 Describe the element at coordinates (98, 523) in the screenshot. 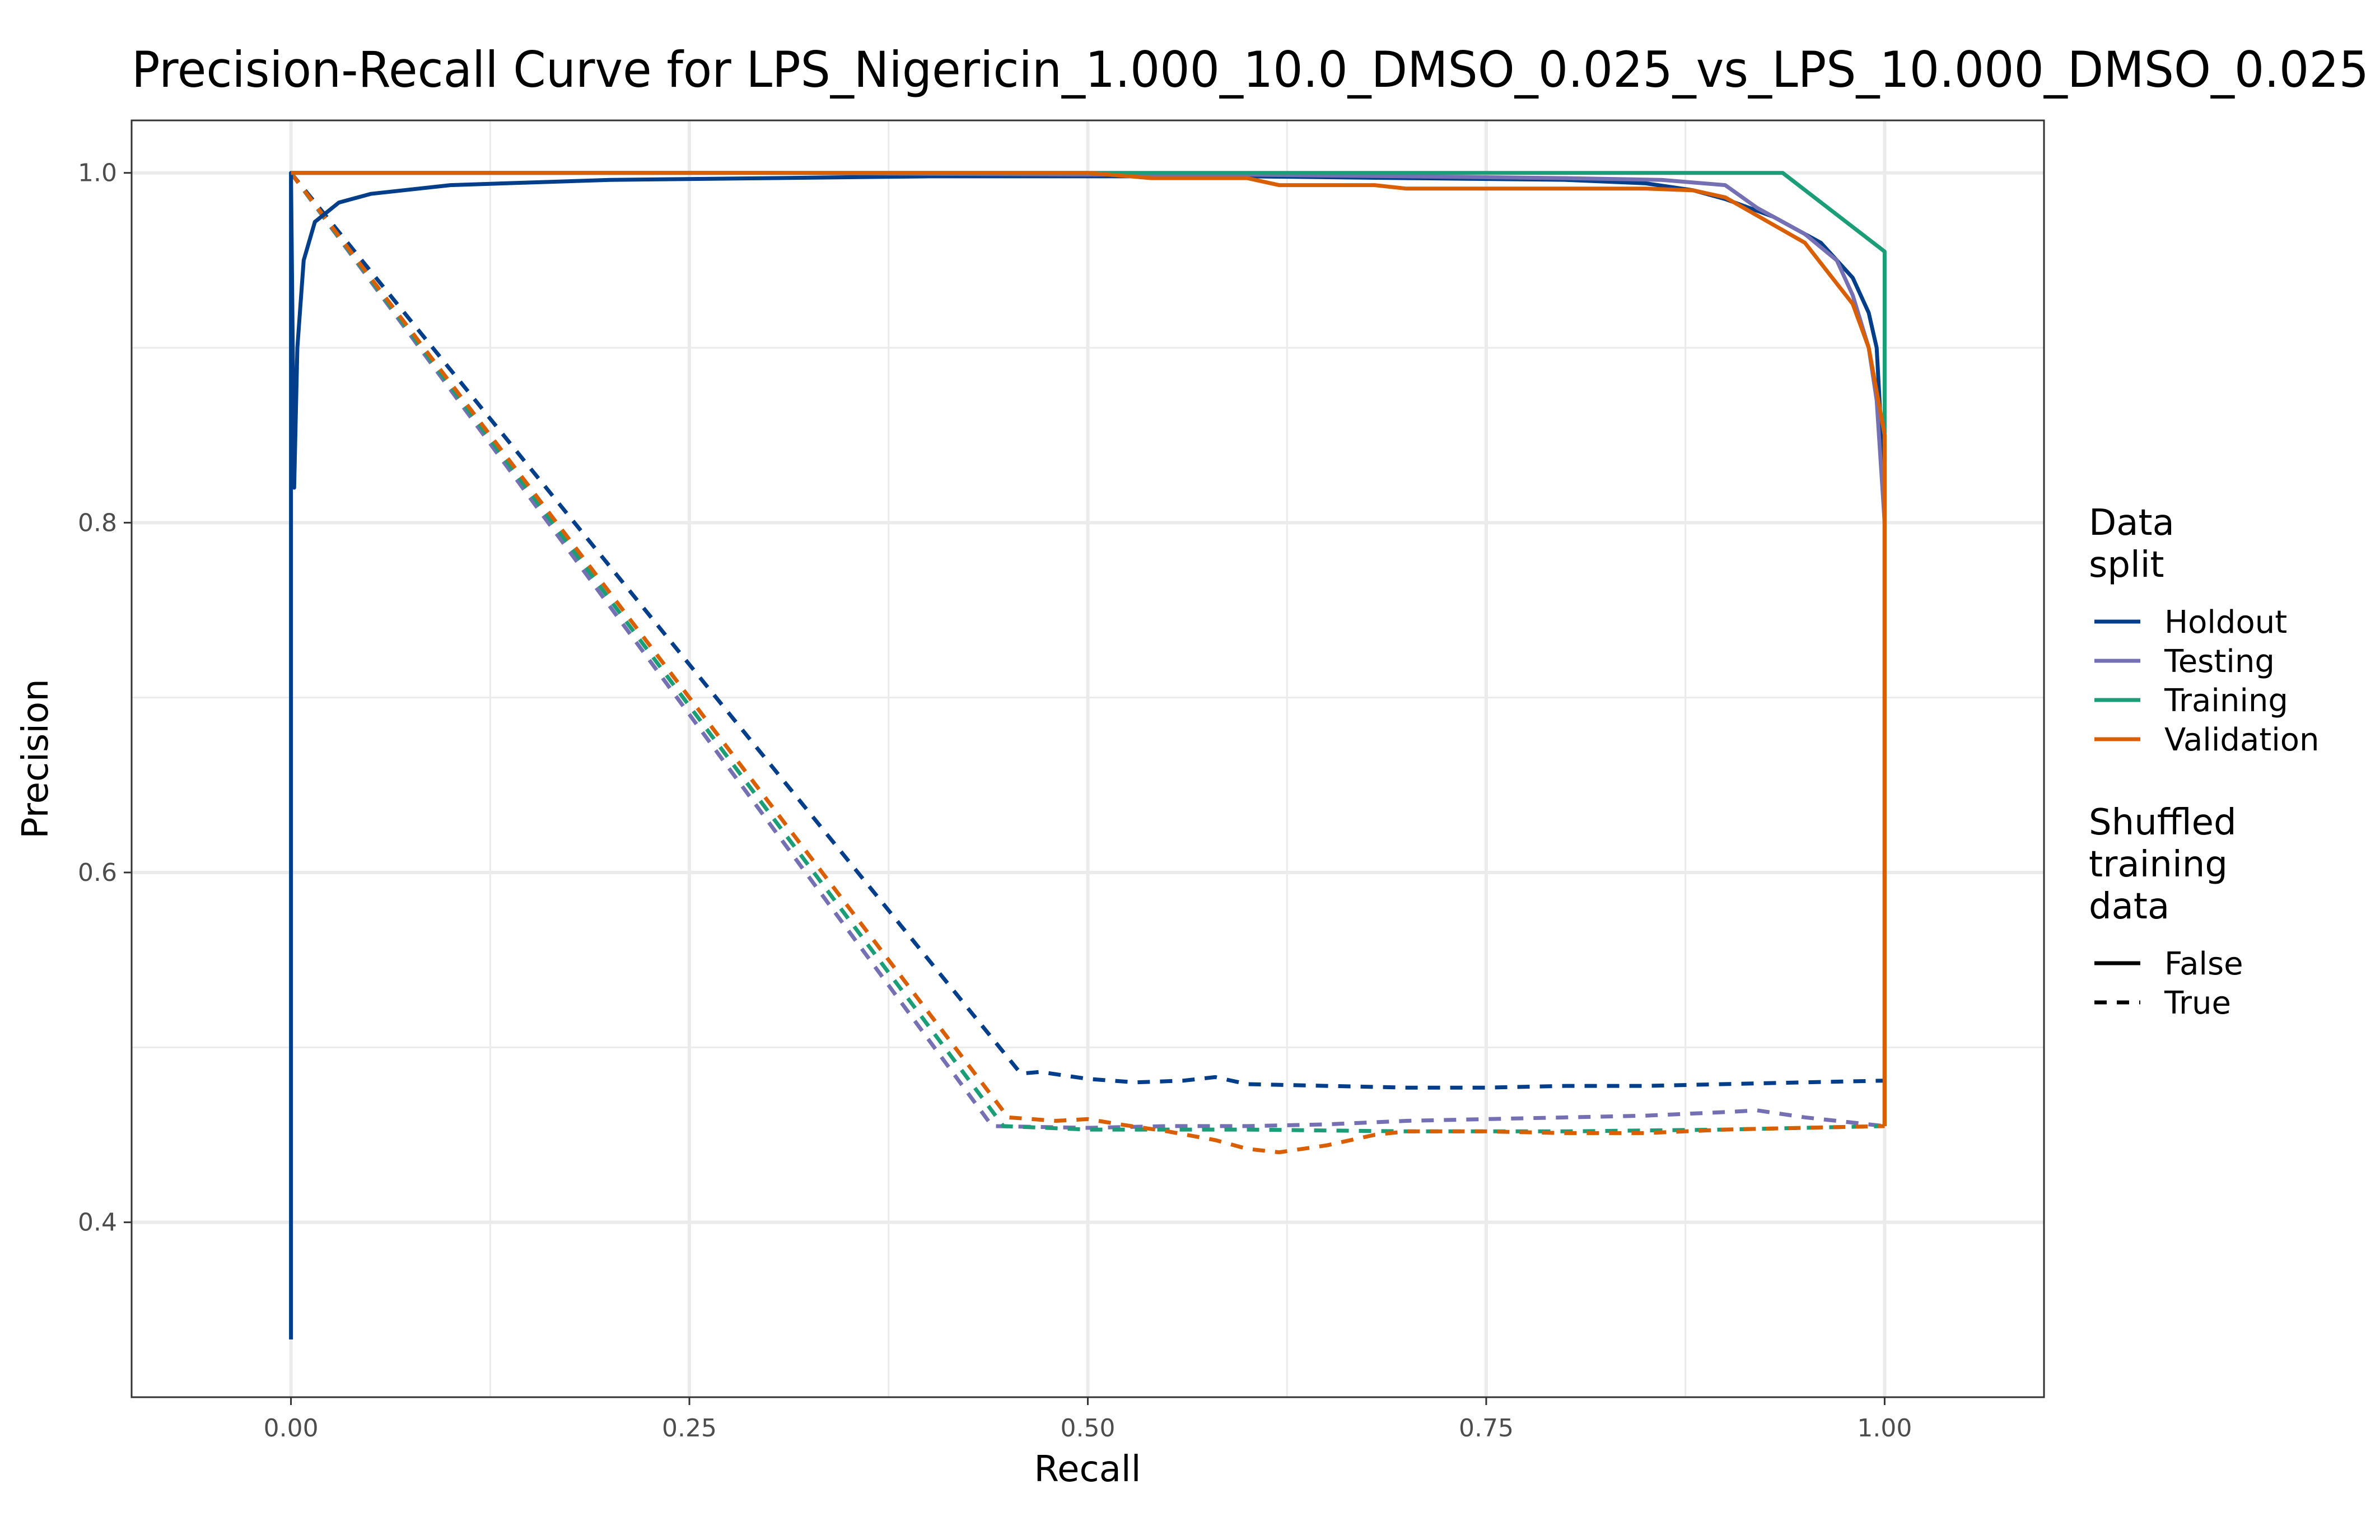

I see `y-tick-label: 0.8` at that location.